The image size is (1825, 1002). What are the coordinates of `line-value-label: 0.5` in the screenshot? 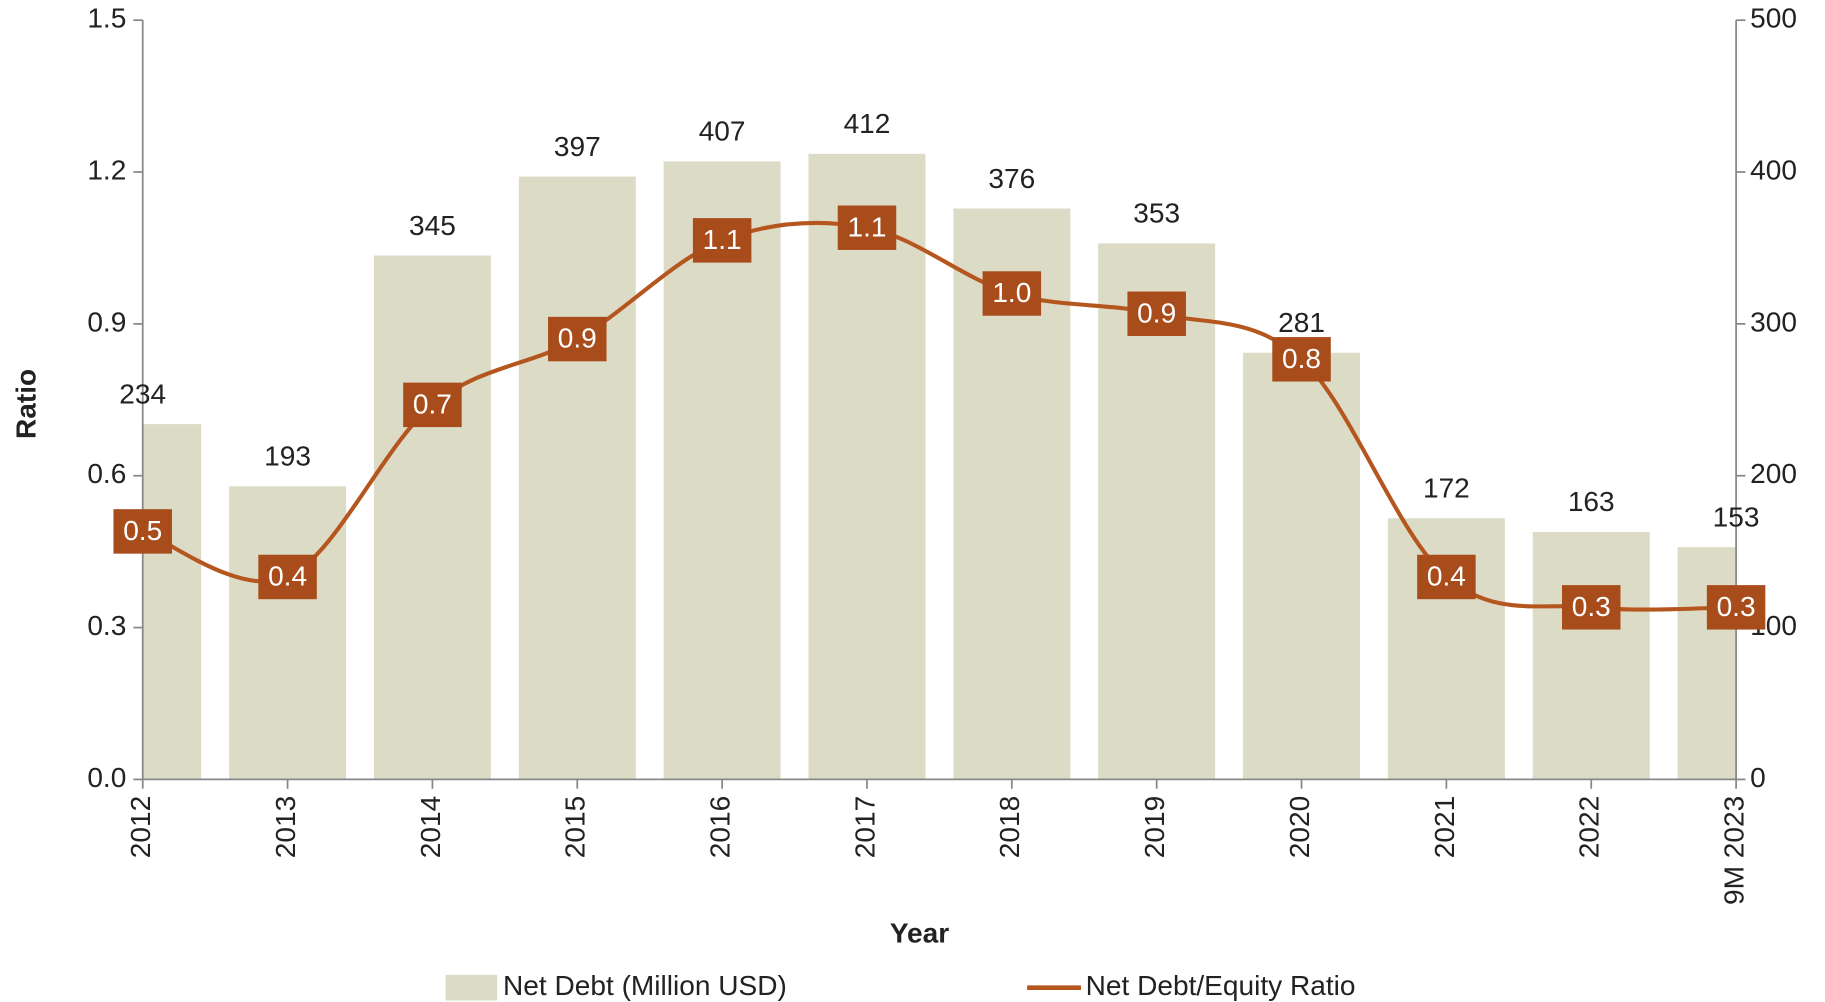 It's located at (142, 530).